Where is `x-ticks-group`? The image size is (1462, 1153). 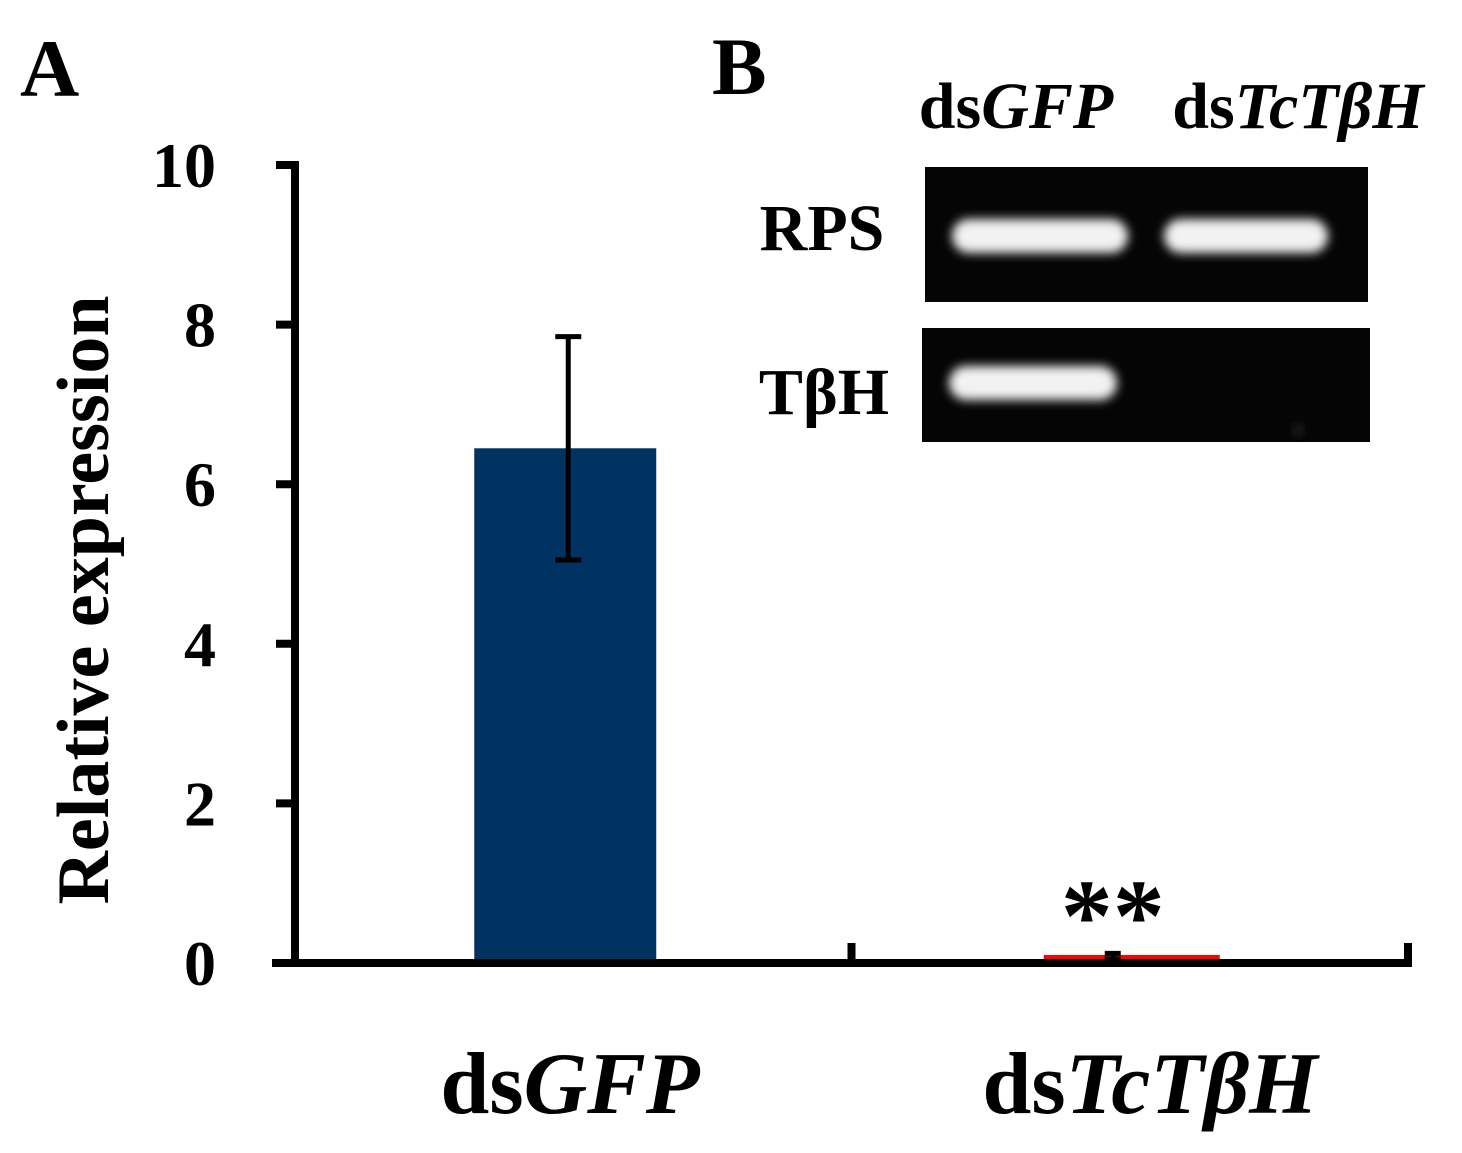
x-ticks-group is located at coordinates (1129, 953).